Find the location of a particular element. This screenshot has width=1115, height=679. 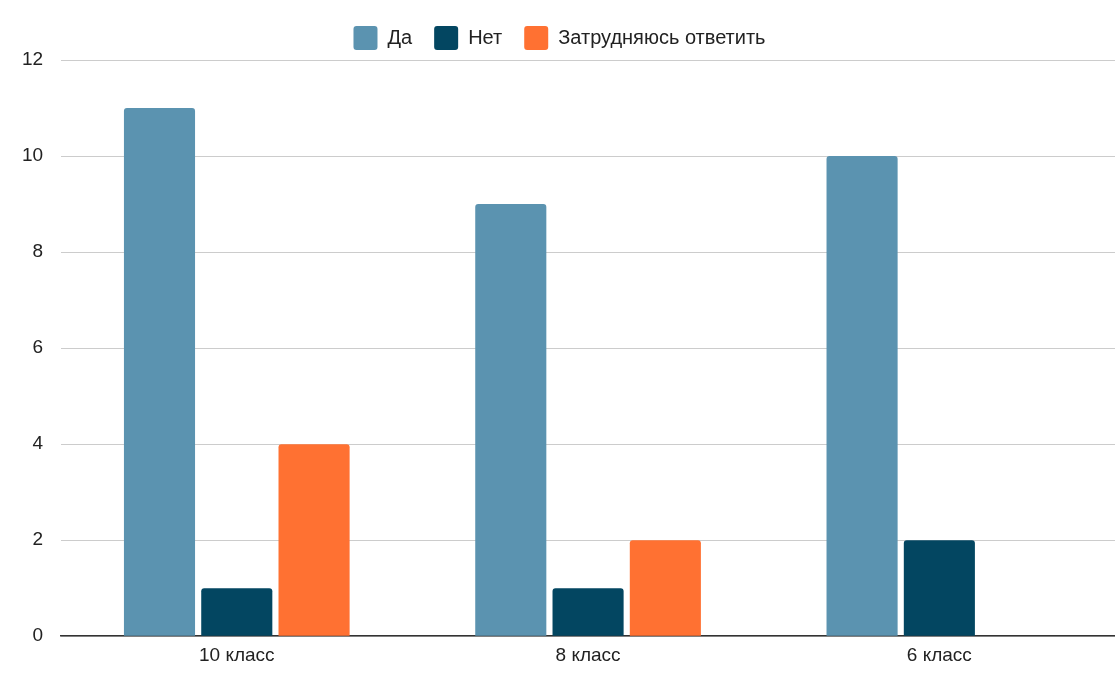

y-tick-label: 4 is located at coordinates (38, 443).